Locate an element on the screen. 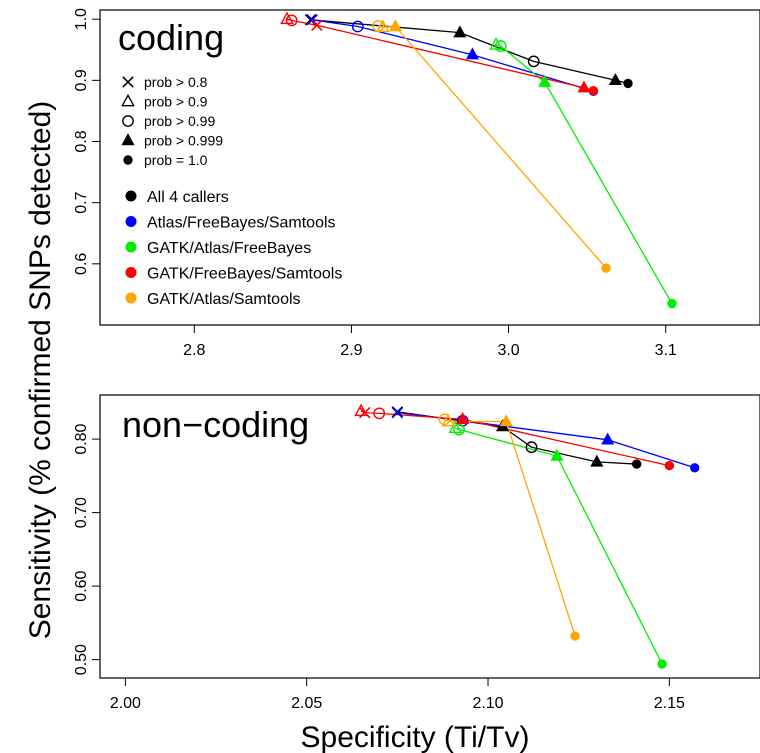 The height and width of the screenshot is (753, 760). x-tick-label: 2.10 is located at coordinates (487, 703).